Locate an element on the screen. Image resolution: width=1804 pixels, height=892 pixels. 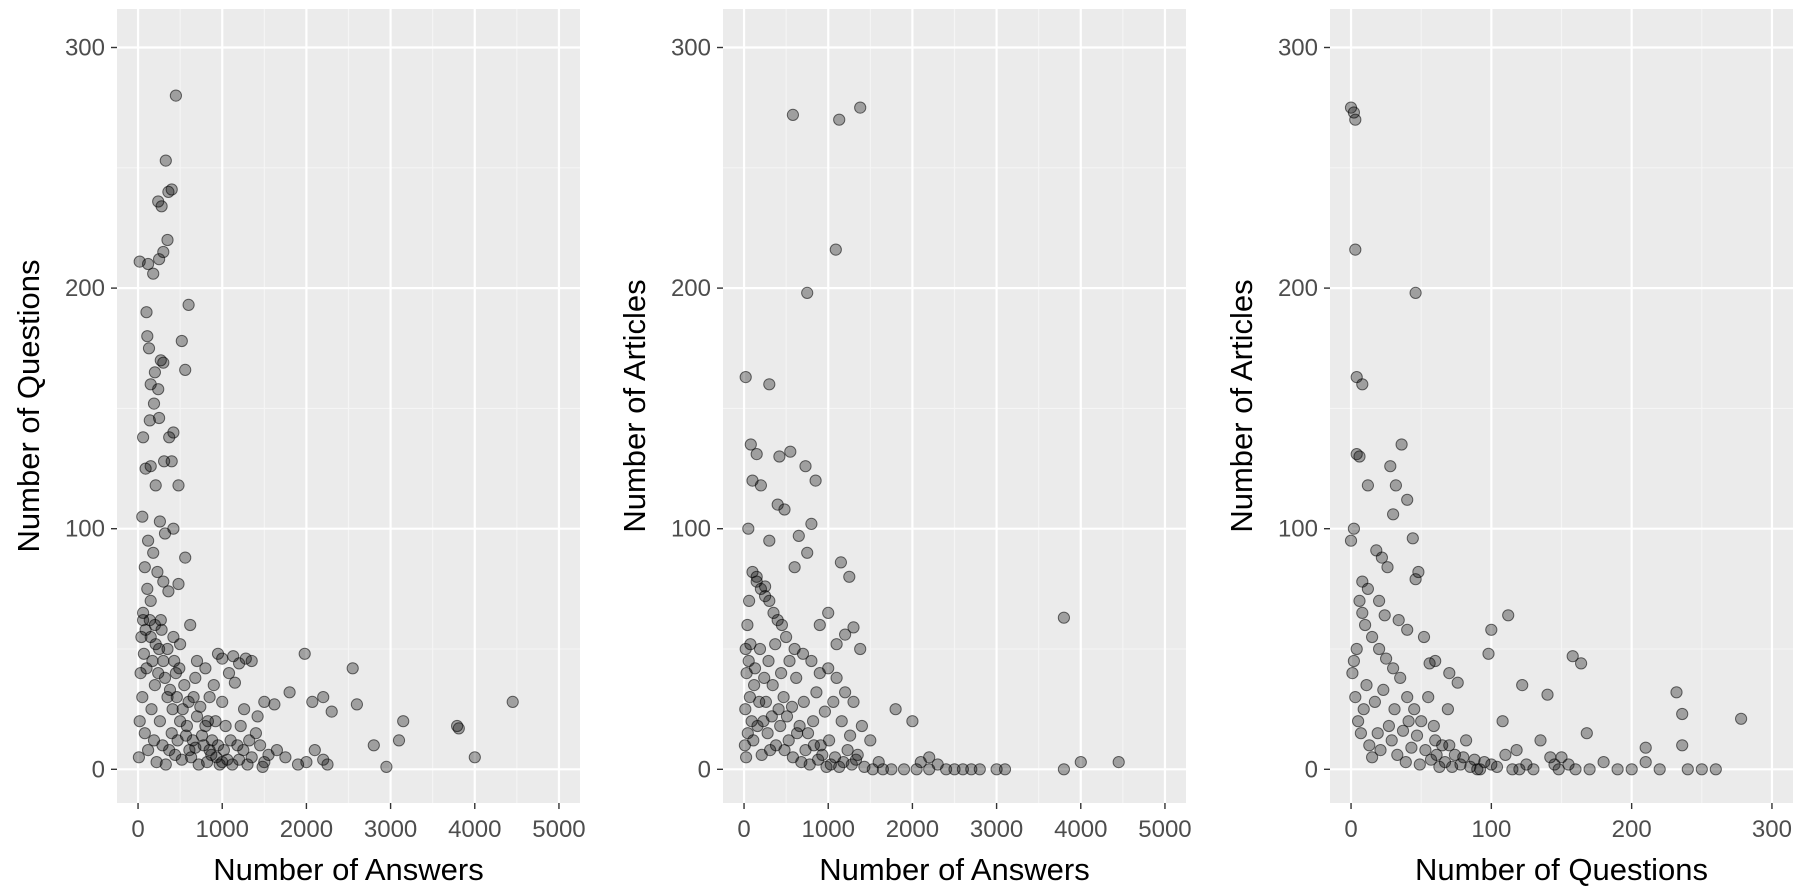
x-tick-label: 300 is located at coordinates (1772, 829).